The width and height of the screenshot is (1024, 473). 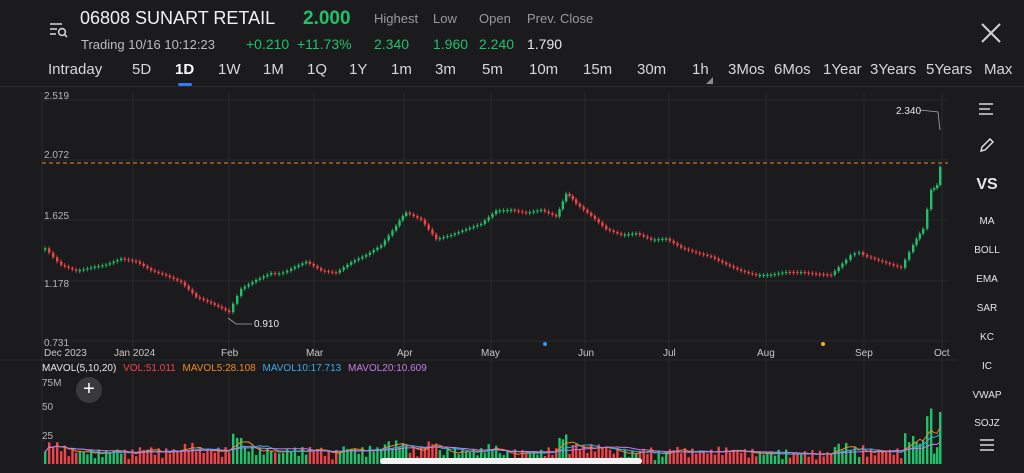 I want to click on indicator-kc: KC, so click(x=987, y=337).